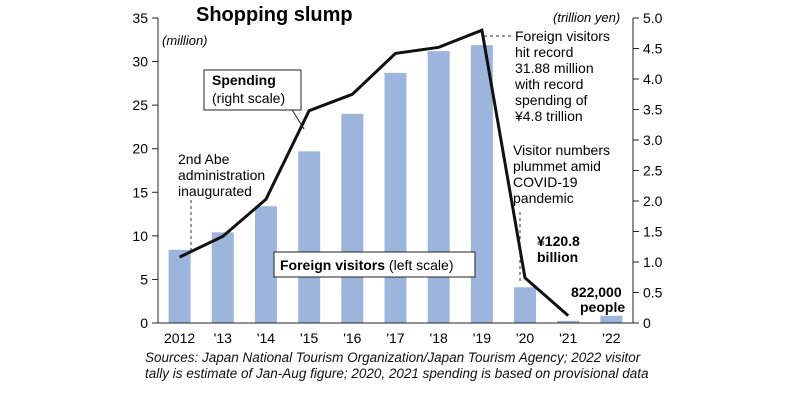  Describe the element at coordinates (568, 338) in the screenshot. I see `x-tick-label: '21` at that location.